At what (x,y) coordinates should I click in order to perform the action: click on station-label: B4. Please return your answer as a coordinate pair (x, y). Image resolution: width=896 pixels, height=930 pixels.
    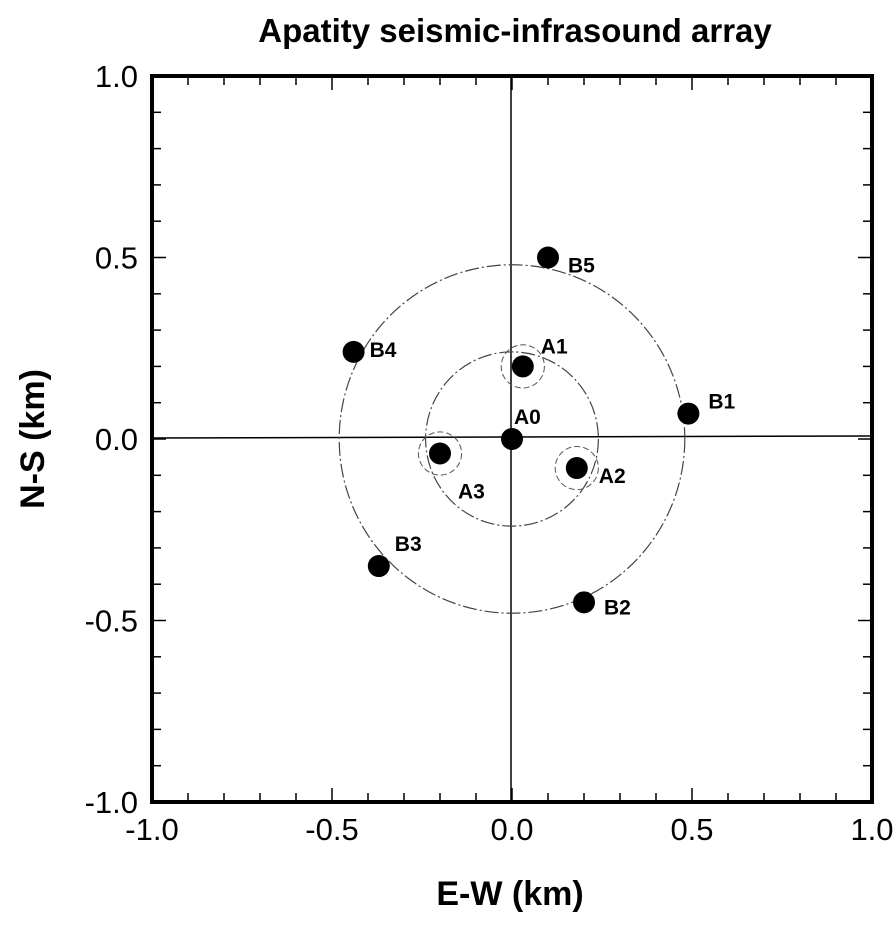
    Looking at the image, I should click on (383, 350).